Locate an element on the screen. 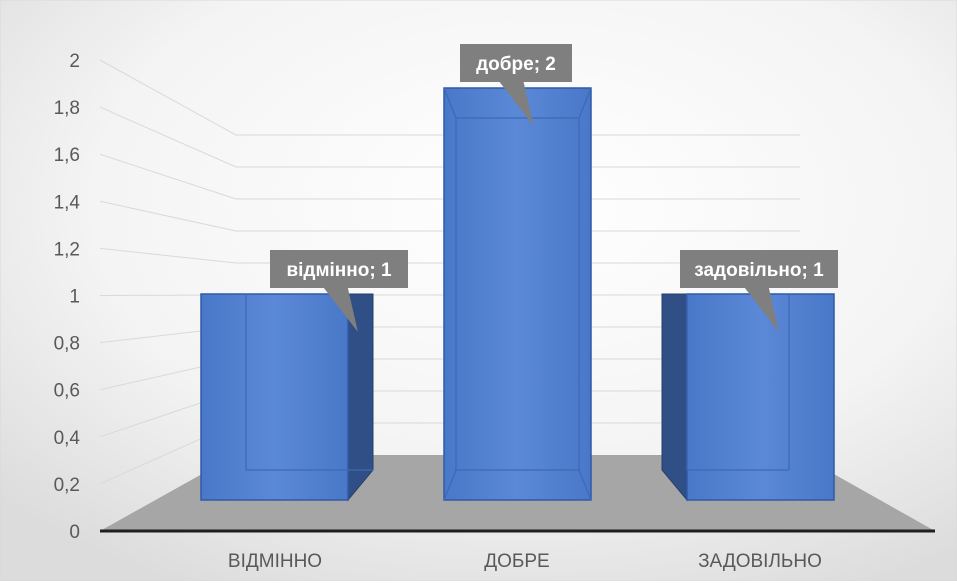  y-tick-label: 1,8 is located at coordinates (67, 108).